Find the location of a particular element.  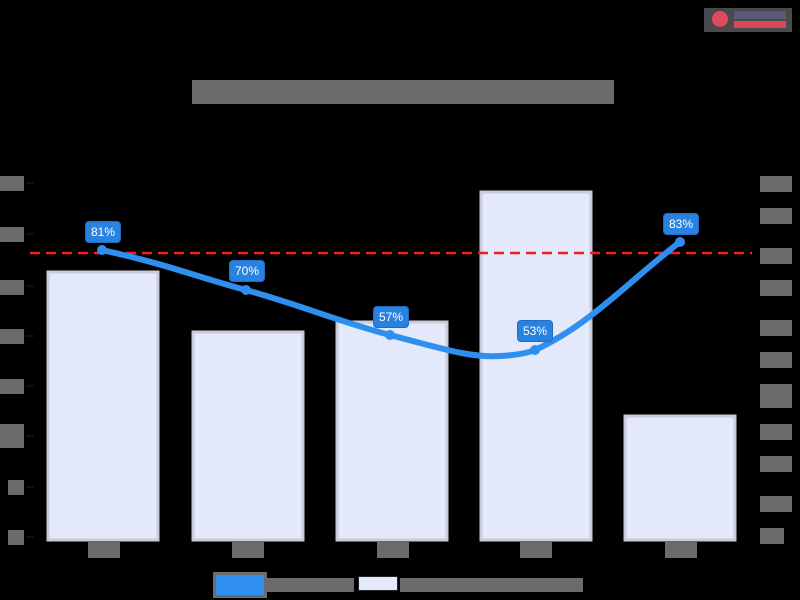

gridline-ticks is located at coordinates (30, 360).